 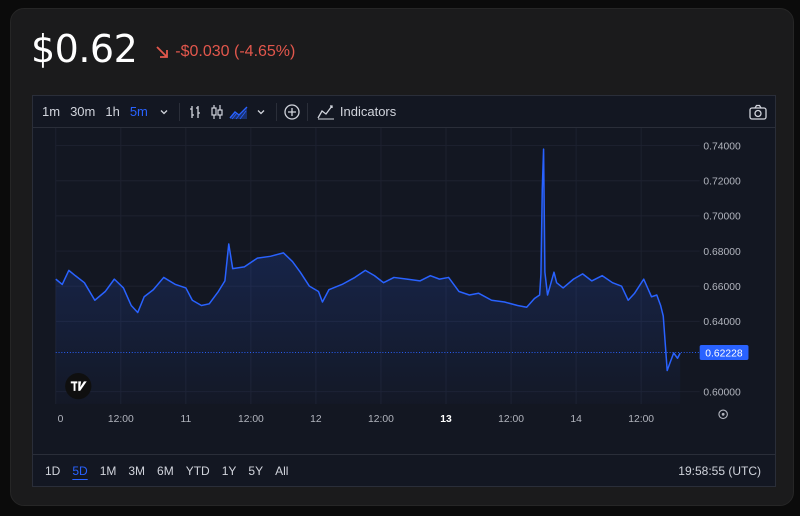 I want to click on camera-icon, so click(x=758, y=111).